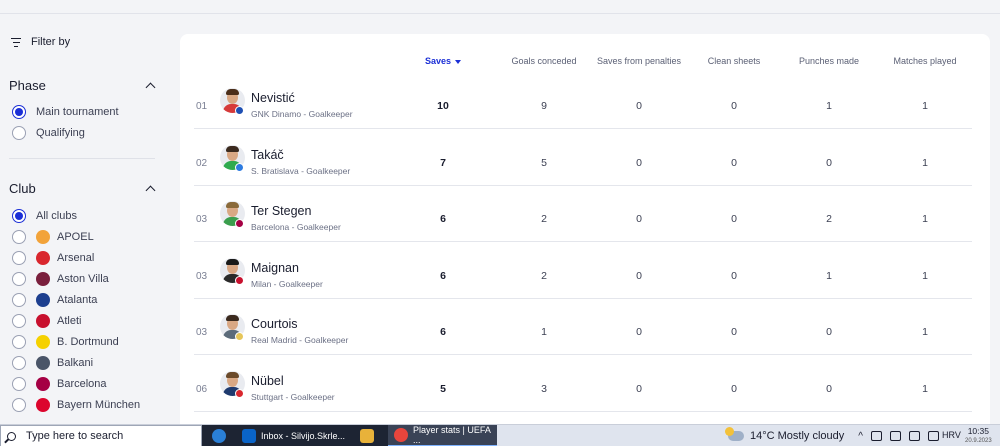 The height and width of the screenshot is (446, 1000). Describe the element at coordinates (296, 227) in the screenshot. I see `player-club-position: Barcelona - Goalkeeper` at that location.